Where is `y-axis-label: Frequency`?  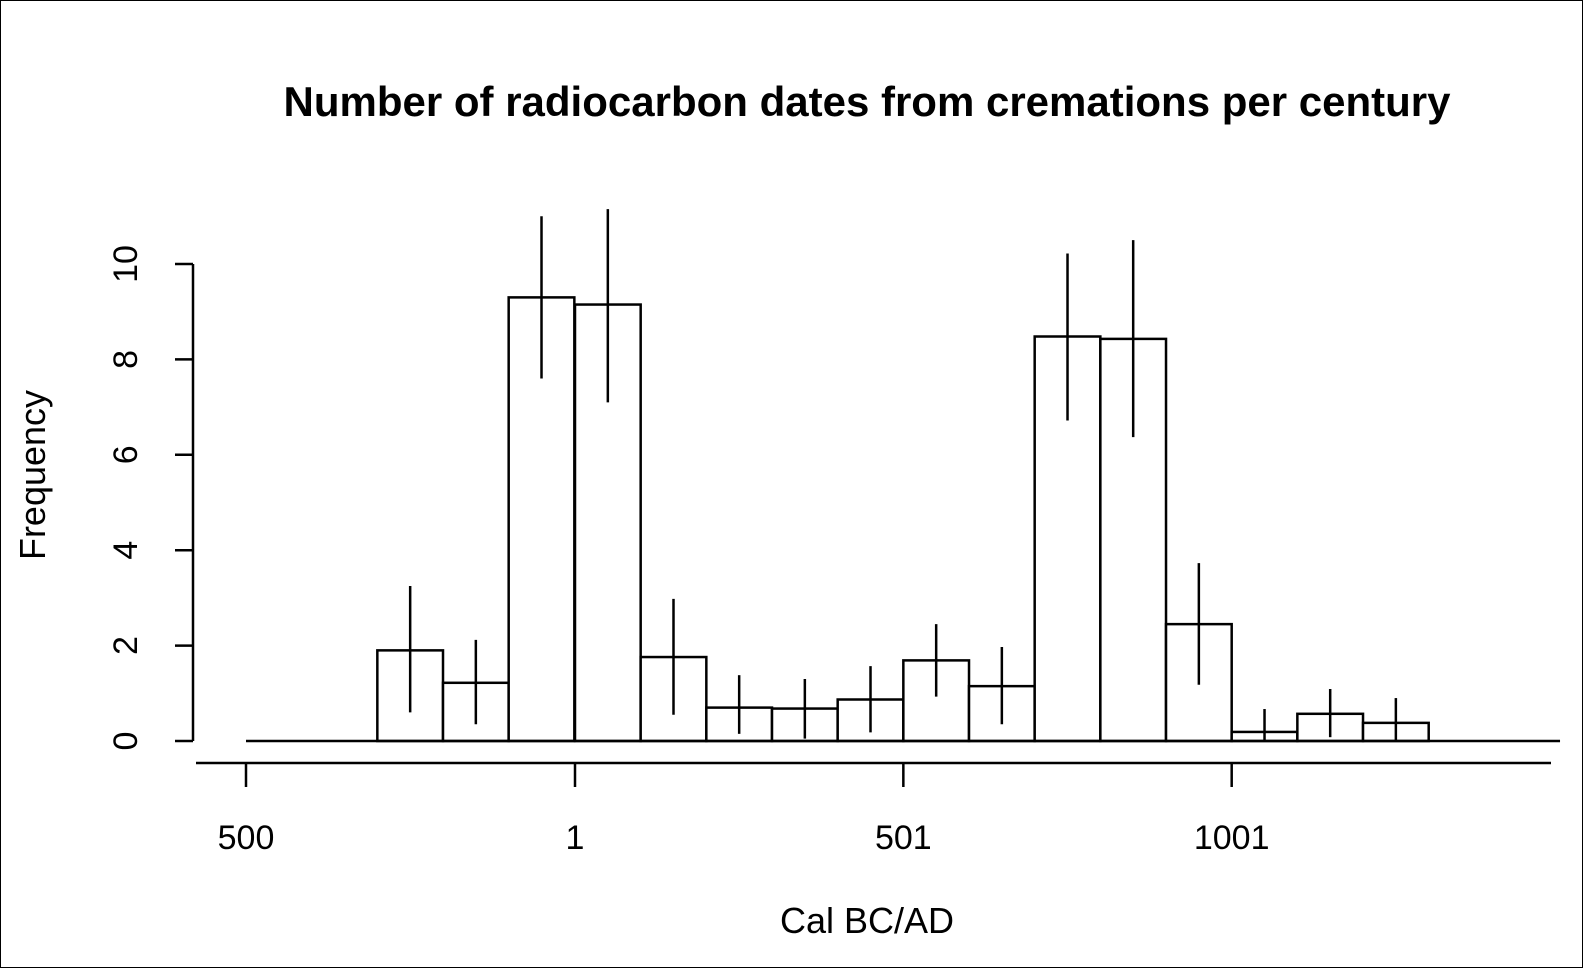
y-axis-label: Frequency is located at coordinates (32, 475).